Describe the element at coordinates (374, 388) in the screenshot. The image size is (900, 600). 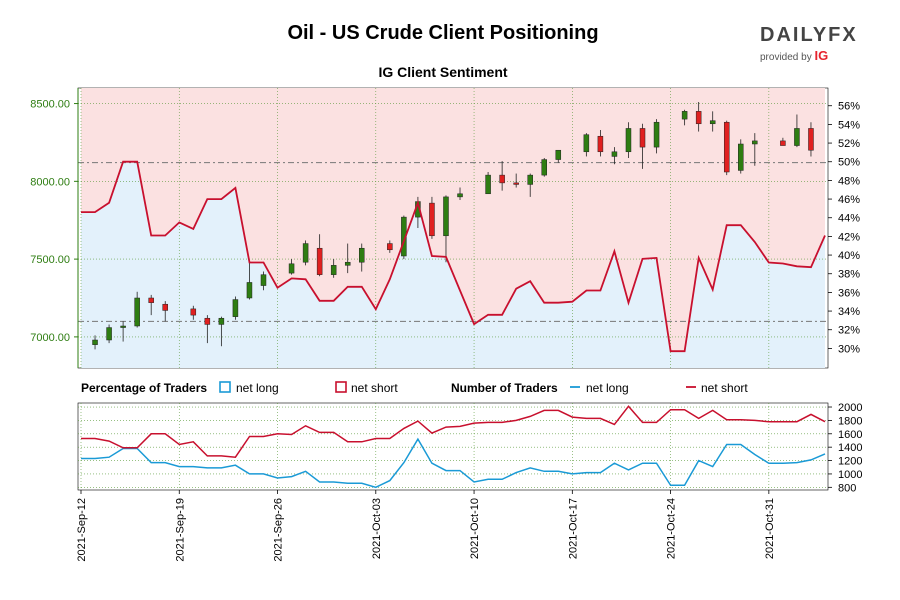
I see `legend-pct-short-label: net short` at that location.